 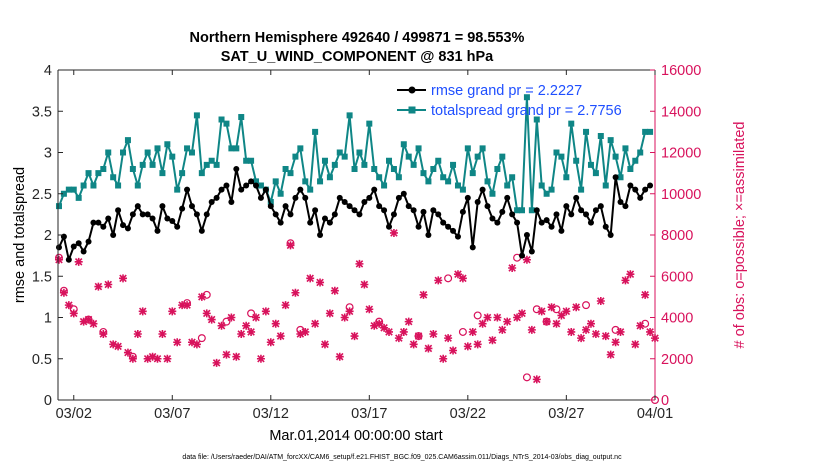 What do you see at coordinates (677, 319) in the screenshot?
I see `y-tick-right-label: 4000` at bounding box center [677, 319].